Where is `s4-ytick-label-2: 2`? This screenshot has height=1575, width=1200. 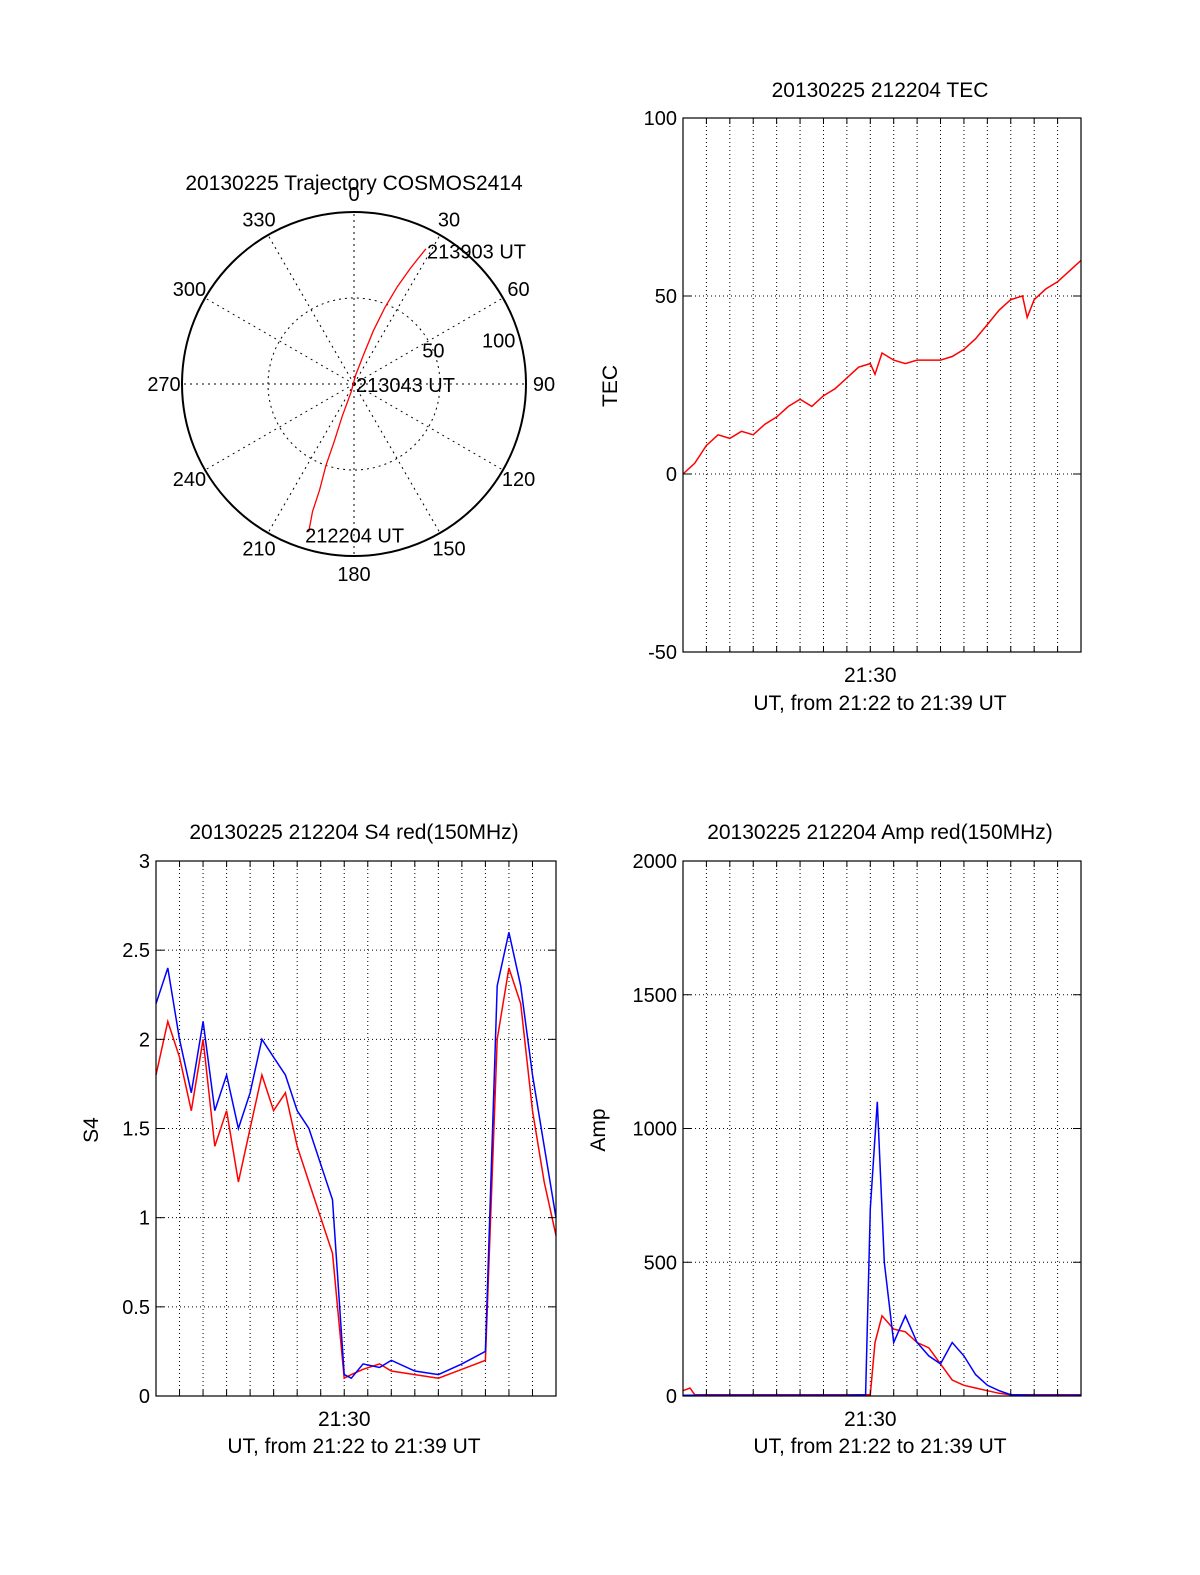
s4-ytick-label-2: 2 is located at coordinates (144, 1040).